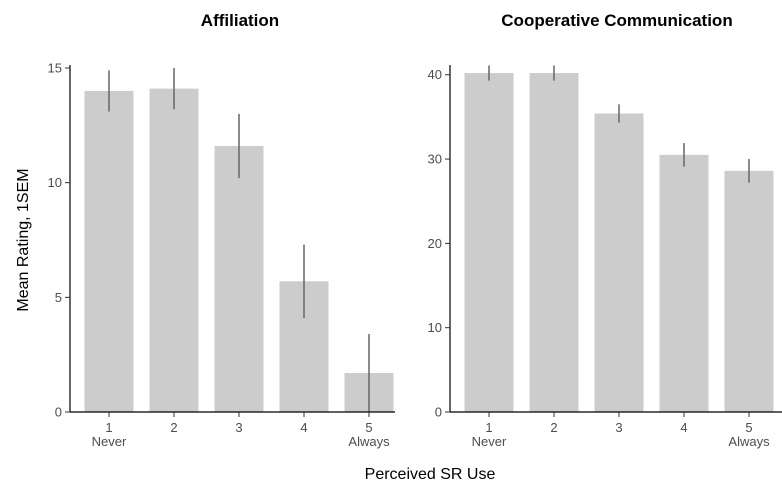 The height and width of the screenshot is (485, 782). I want to click on y-tick-label: 5, so click(58, 297).